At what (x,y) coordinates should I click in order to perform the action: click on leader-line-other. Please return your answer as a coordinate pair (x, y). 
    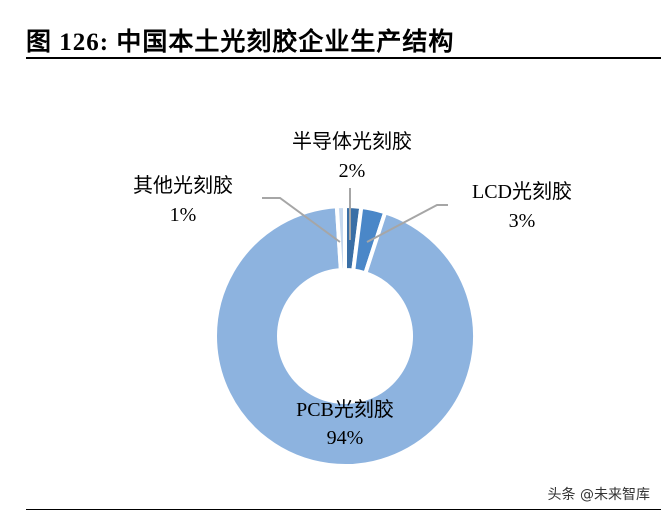
    Looking at the image, I should click on (301, 220).